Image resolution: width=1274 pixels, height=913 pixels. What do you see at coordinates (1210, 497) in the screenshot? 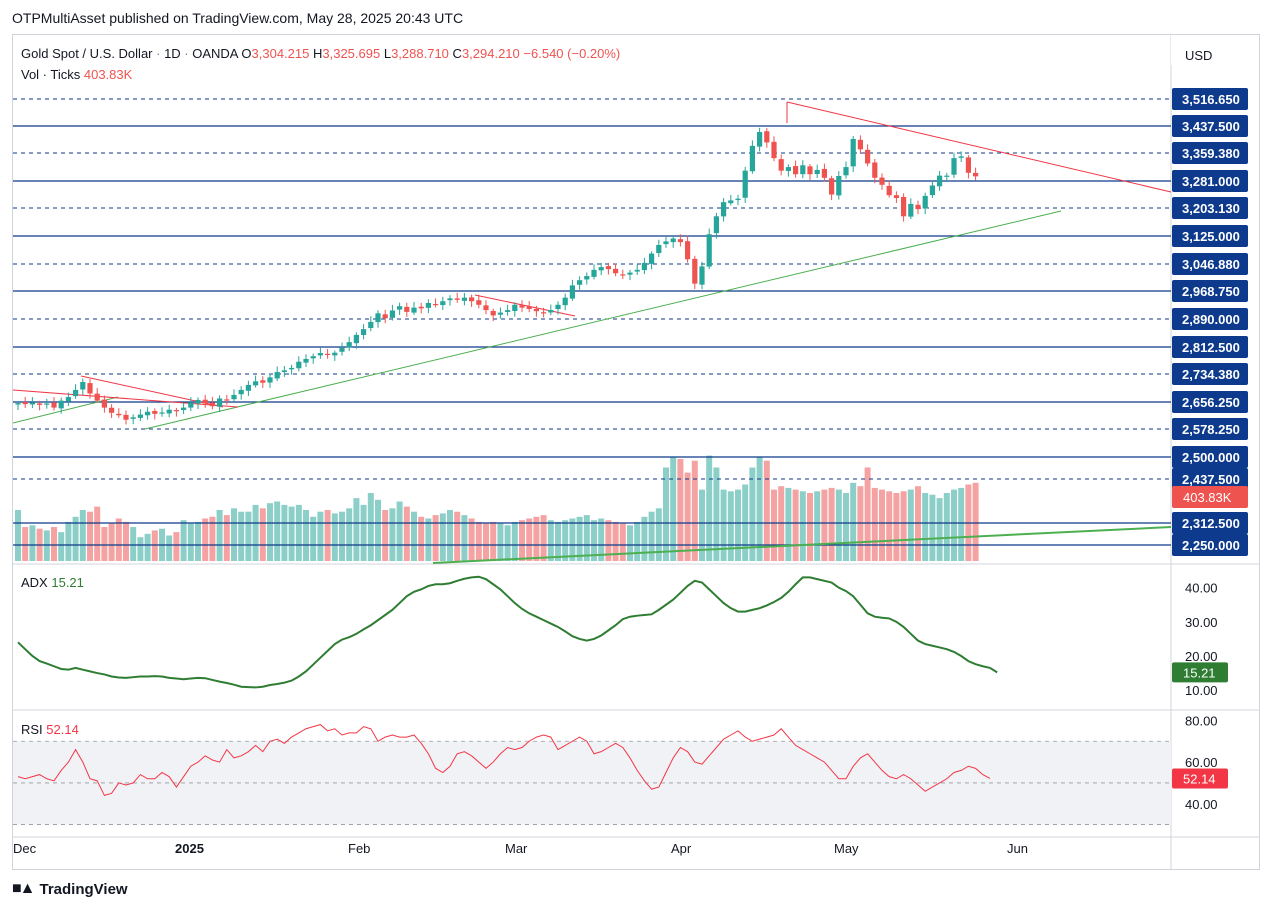
I see `volume-badge` at bounding box center [1210, 497].